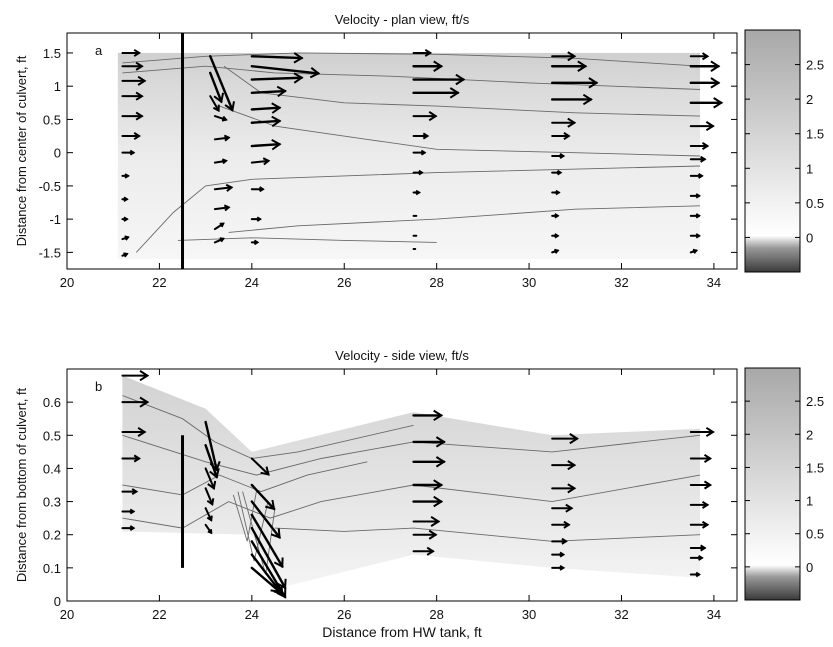  What do you see at coordinates (67, 614) in the screenshot?
I see `x-tick-label: 20` at bounding box center [67, 614].